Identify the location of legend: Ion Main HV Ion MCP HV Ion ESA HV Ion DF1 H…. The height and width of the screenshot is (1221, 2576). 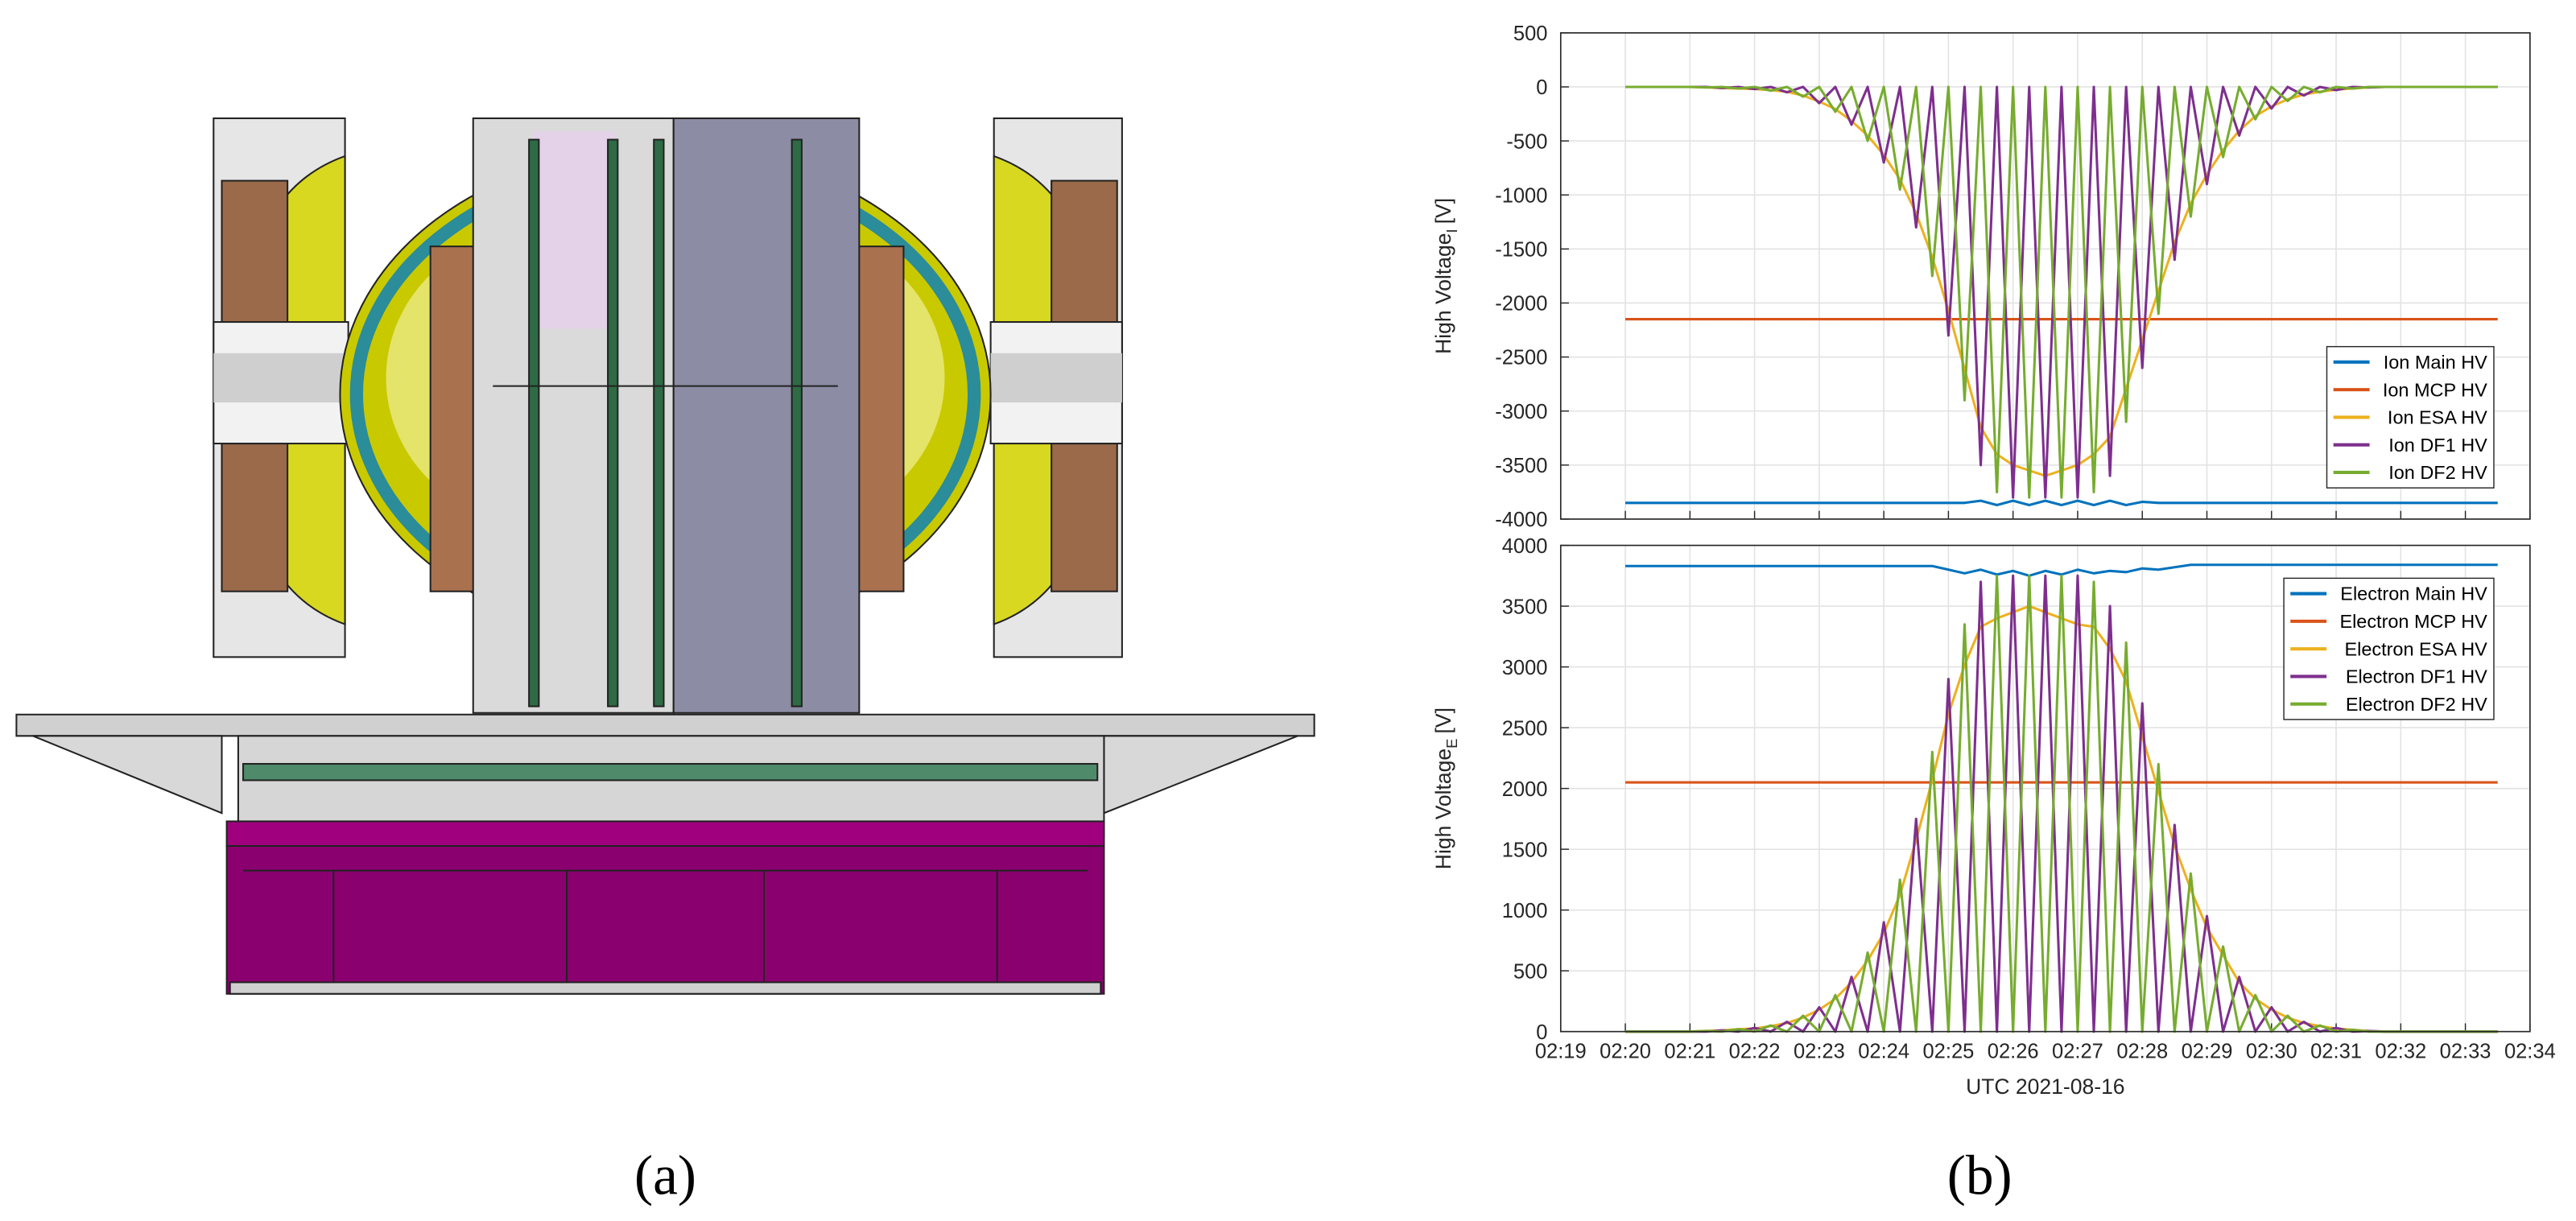
(2410, 417).